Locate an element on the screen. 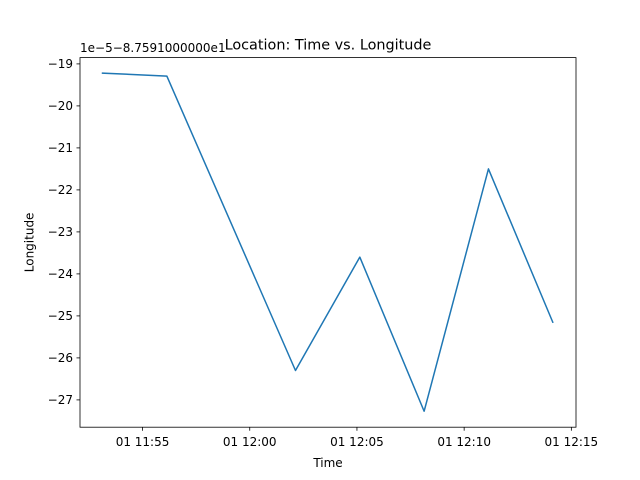 This screenshot has width=640, height=480. y-axis-label: Longitude is located at coordinates (30, 243).